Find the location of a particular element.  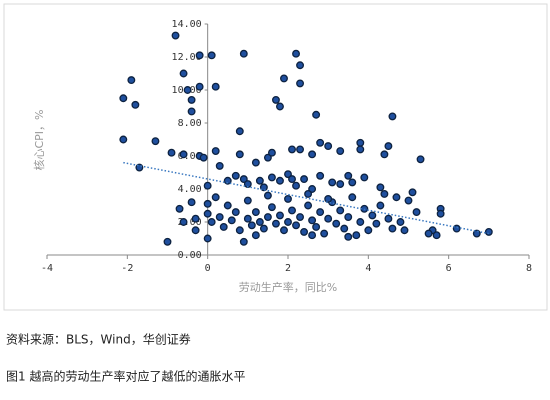

source-note: 资料来源：BLS，Wind，华创证券 is located at coordinates (98, 339).